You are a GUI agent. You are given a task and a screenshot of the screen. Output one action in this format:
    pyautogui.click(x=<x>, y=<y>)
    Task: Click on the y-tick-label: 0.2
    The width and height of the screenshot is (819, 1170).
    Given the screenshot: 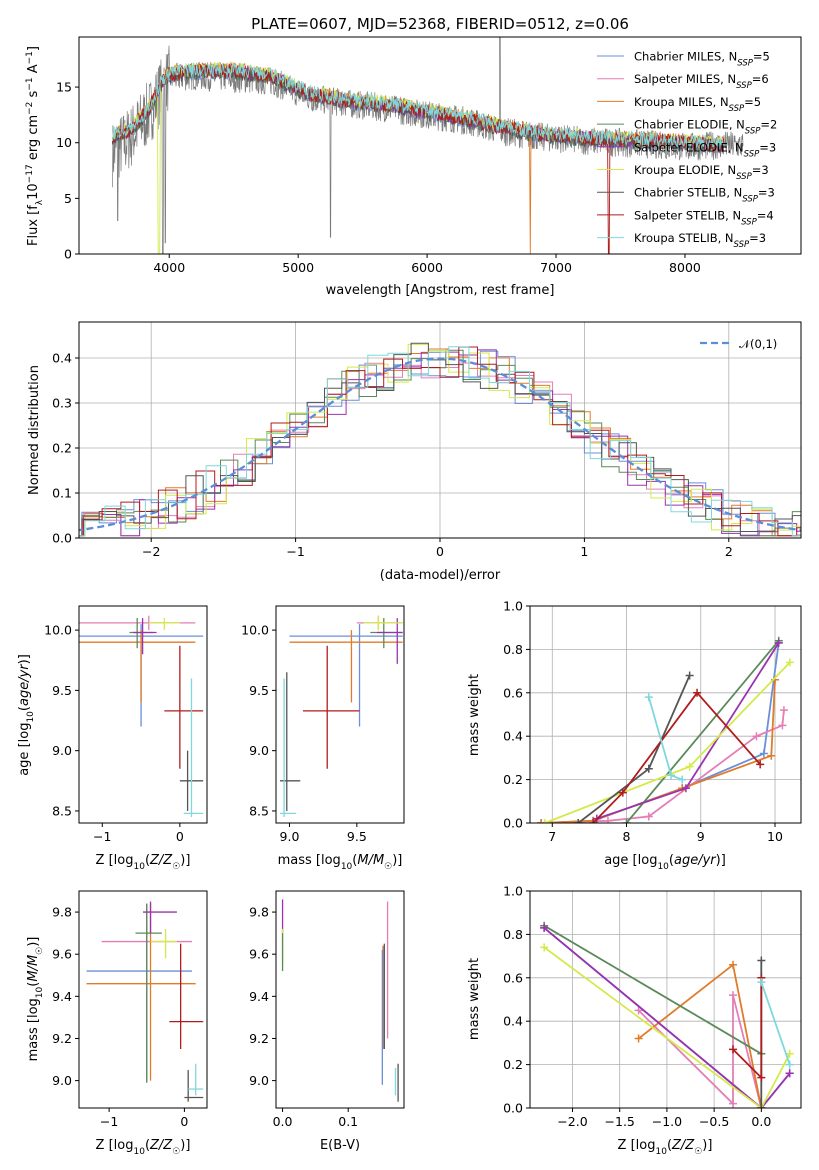 What is the action you would take?
    pyautogui.click(x=513, y=779)
    